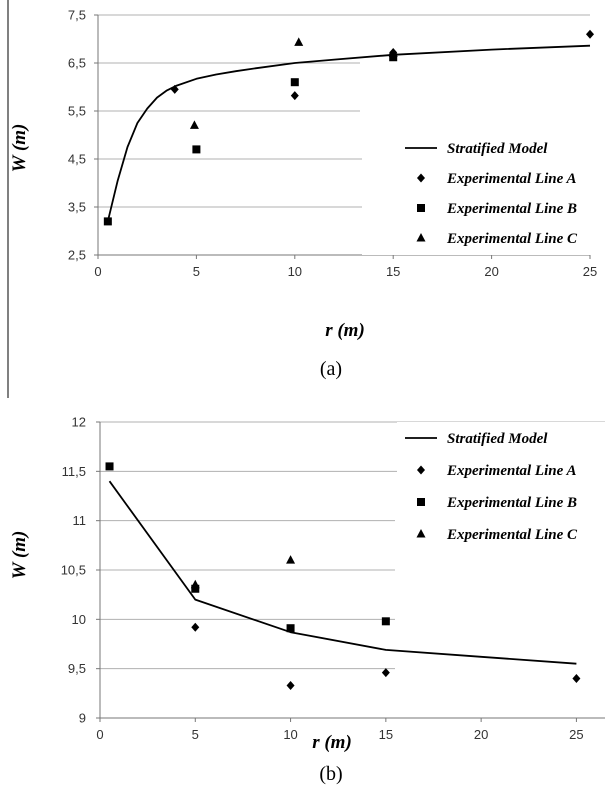 The image size is (609, 787). Describe the element at coordinates (19, 555) in the screenshot. I see `chart-b-y-axis-title: W (m)` at that location.